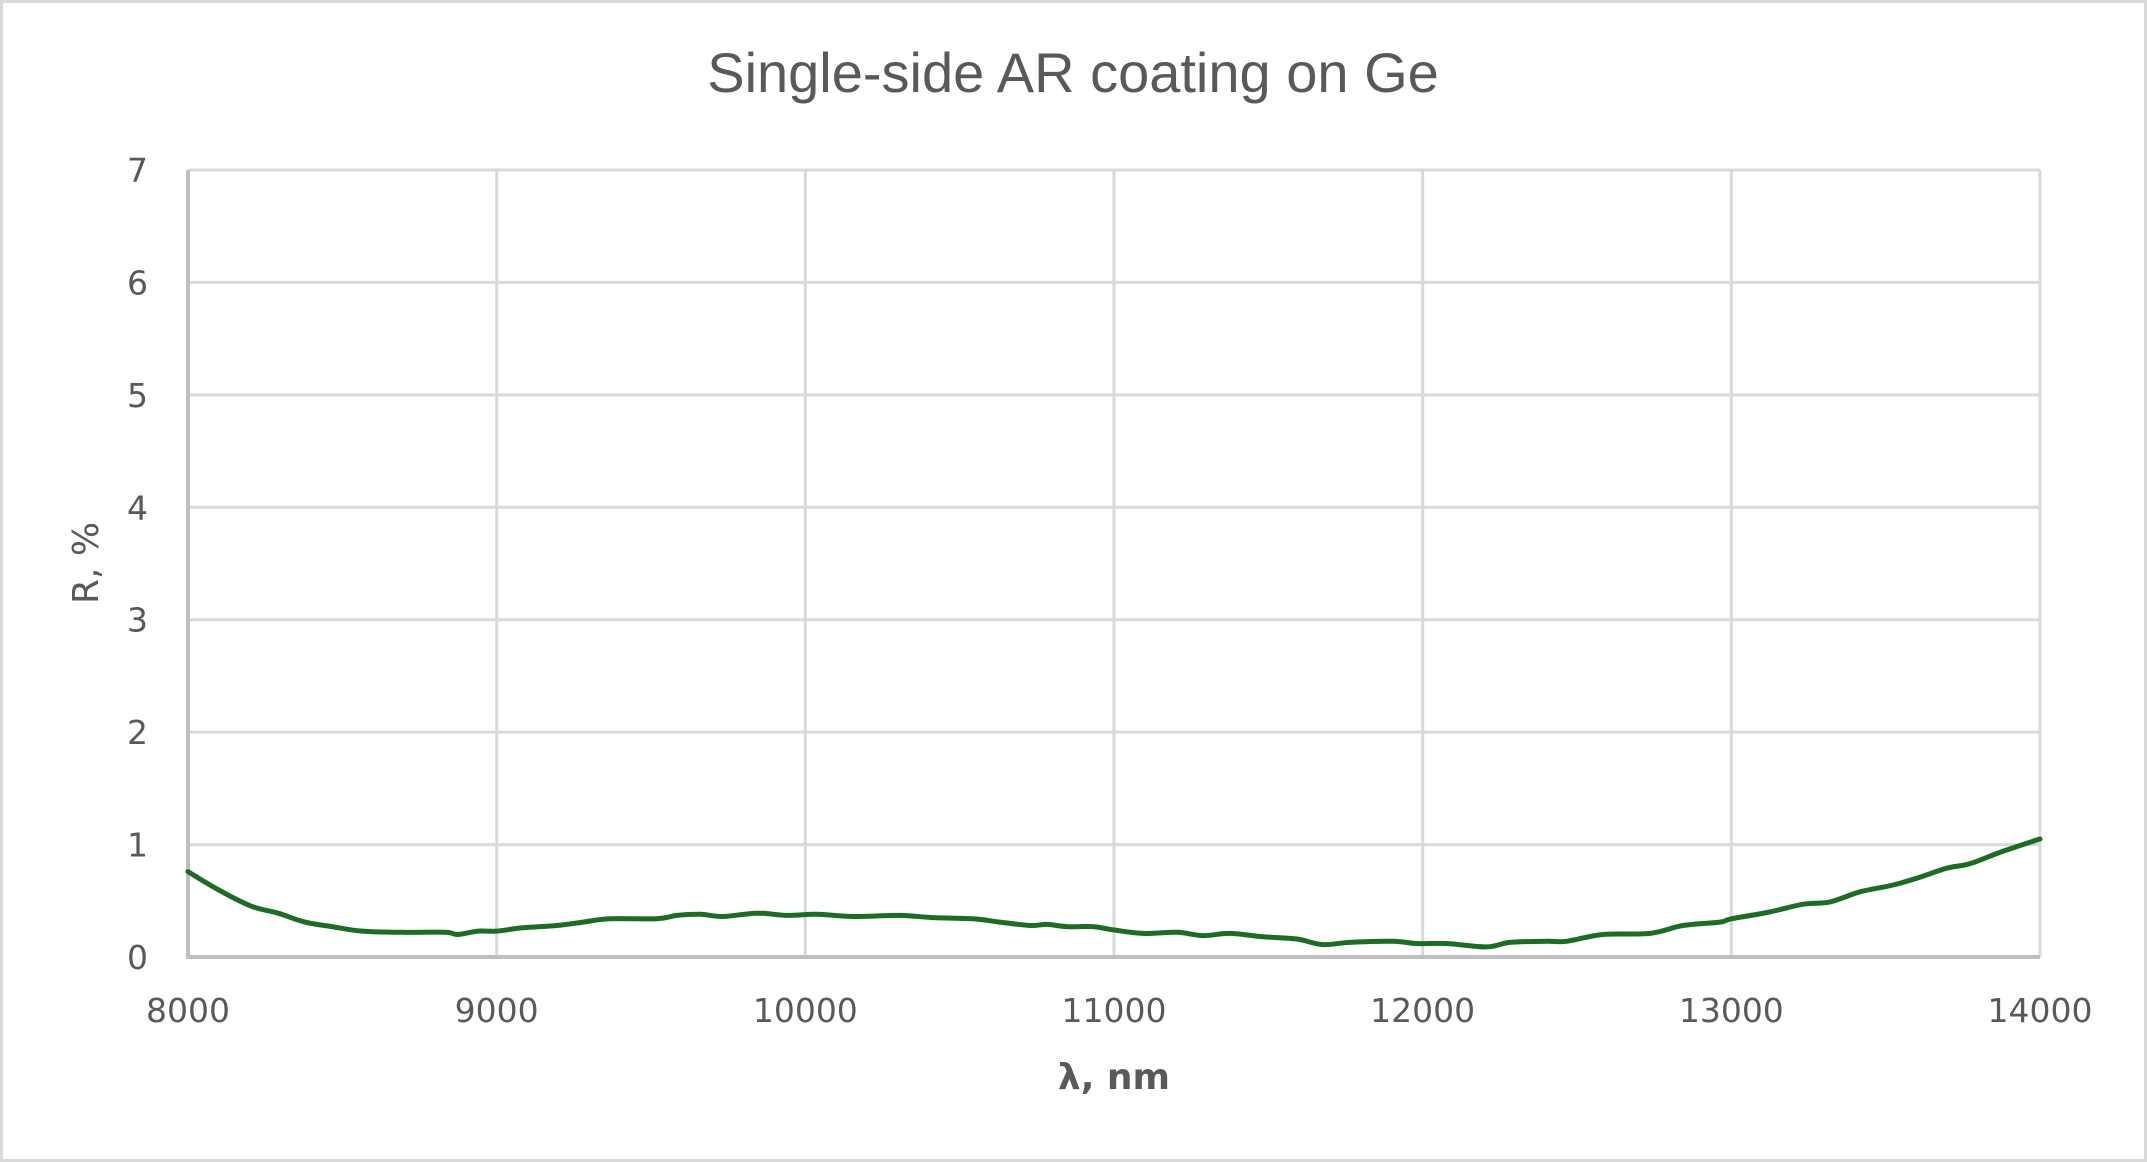  I want to click on x-axis-title: λ, nm, so click(1114, 1077).